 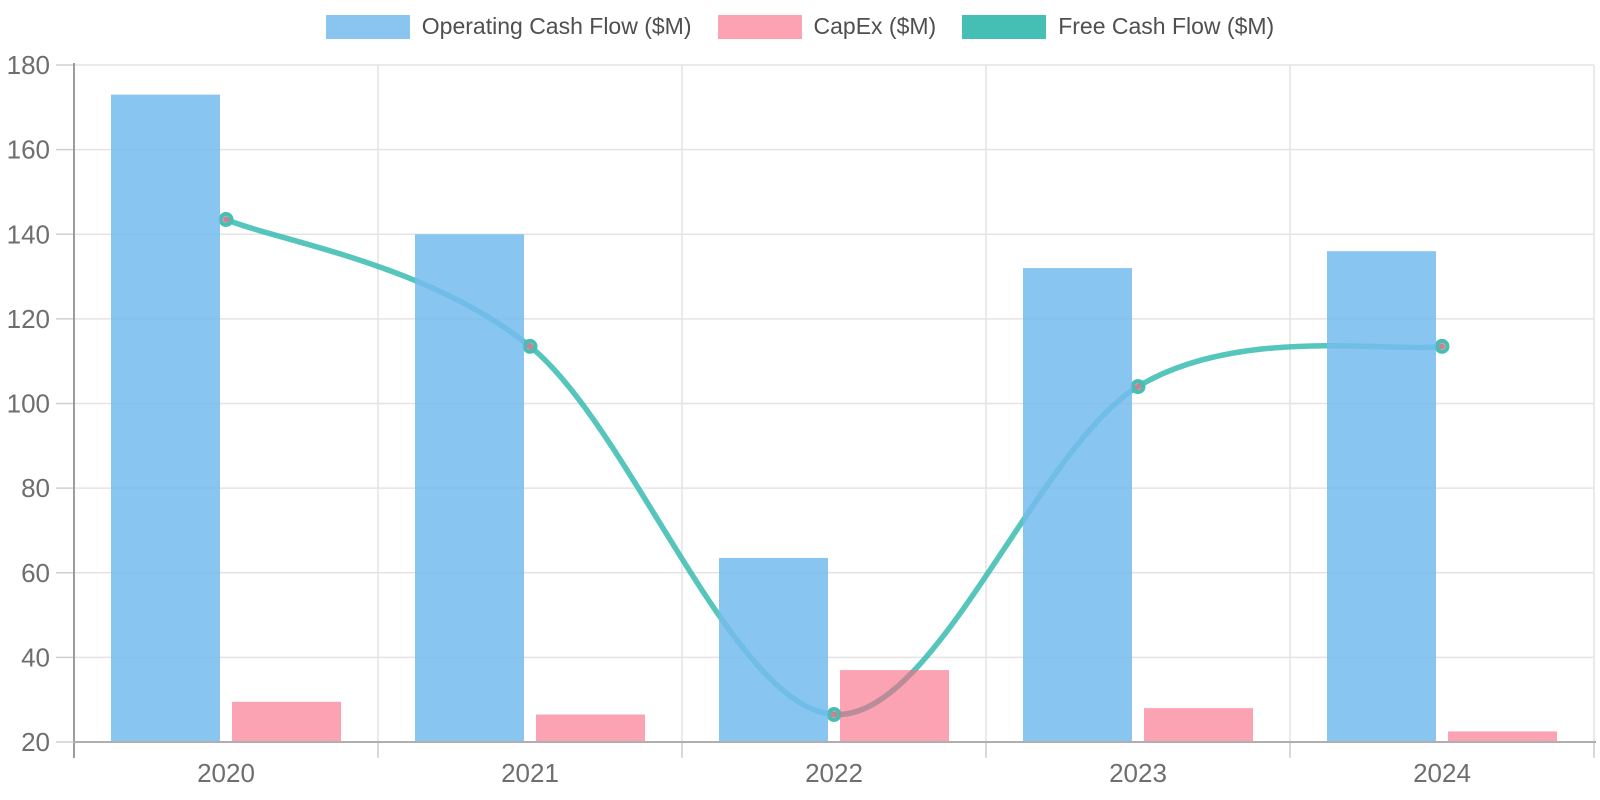 What do you see at coordinates (35, 657) in the screenshot?
I see `ytick-label-40: 40` at bounding box center [35, 657].